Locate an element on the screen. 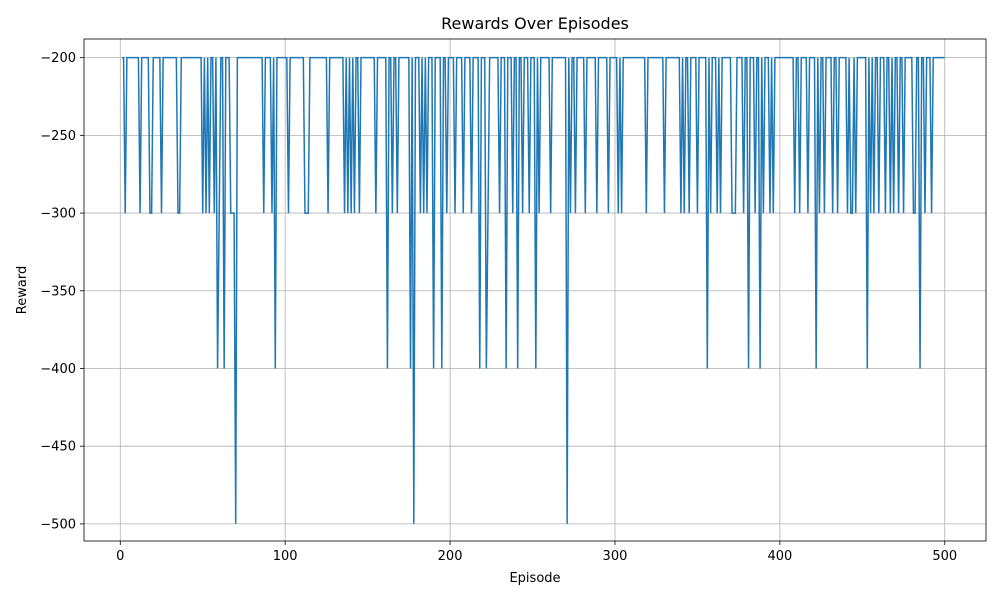  y-tick-label: −250 is located at coordinates (58, 136).